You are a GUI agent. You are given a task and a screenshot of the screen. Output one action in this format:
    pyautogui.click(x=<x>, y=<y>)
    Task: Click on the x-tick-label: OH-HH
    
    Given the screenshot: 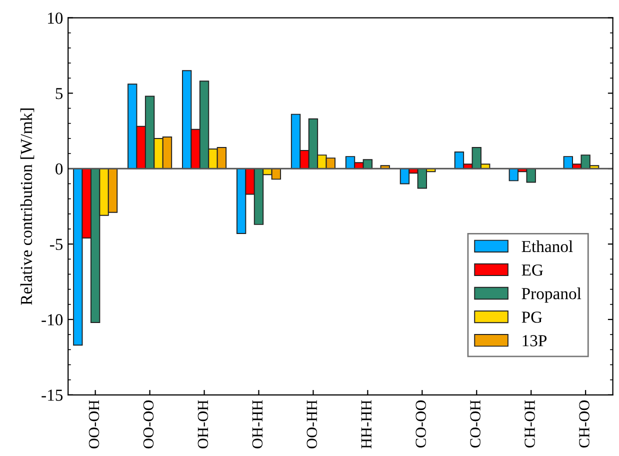 What is the action you would take?
    pyautogui.click(x=257, y=424)
    